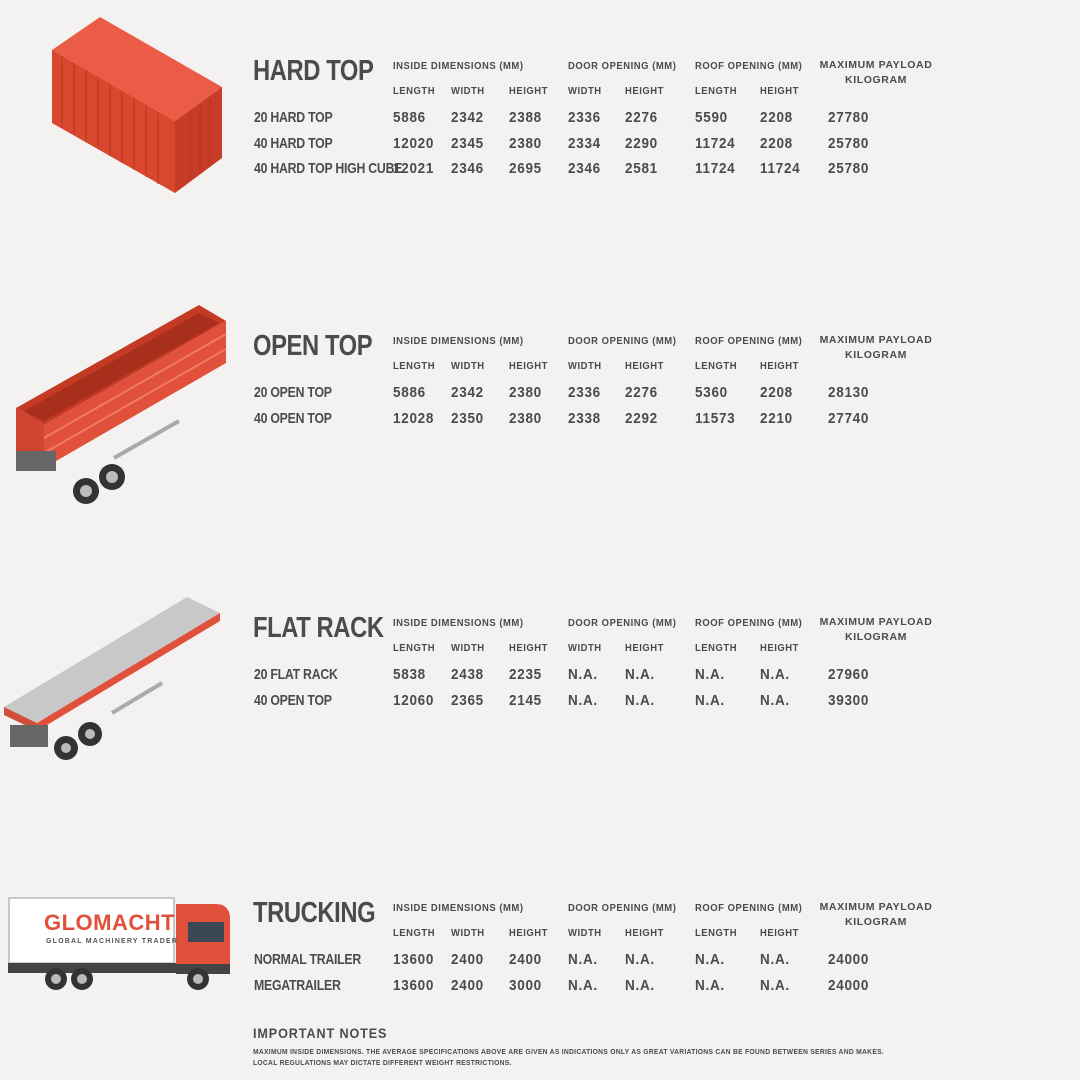  What do you see at coordinates (525, 117) in the screenshot?
I see `cell-value: 2388` at bounding box center [525, 117].